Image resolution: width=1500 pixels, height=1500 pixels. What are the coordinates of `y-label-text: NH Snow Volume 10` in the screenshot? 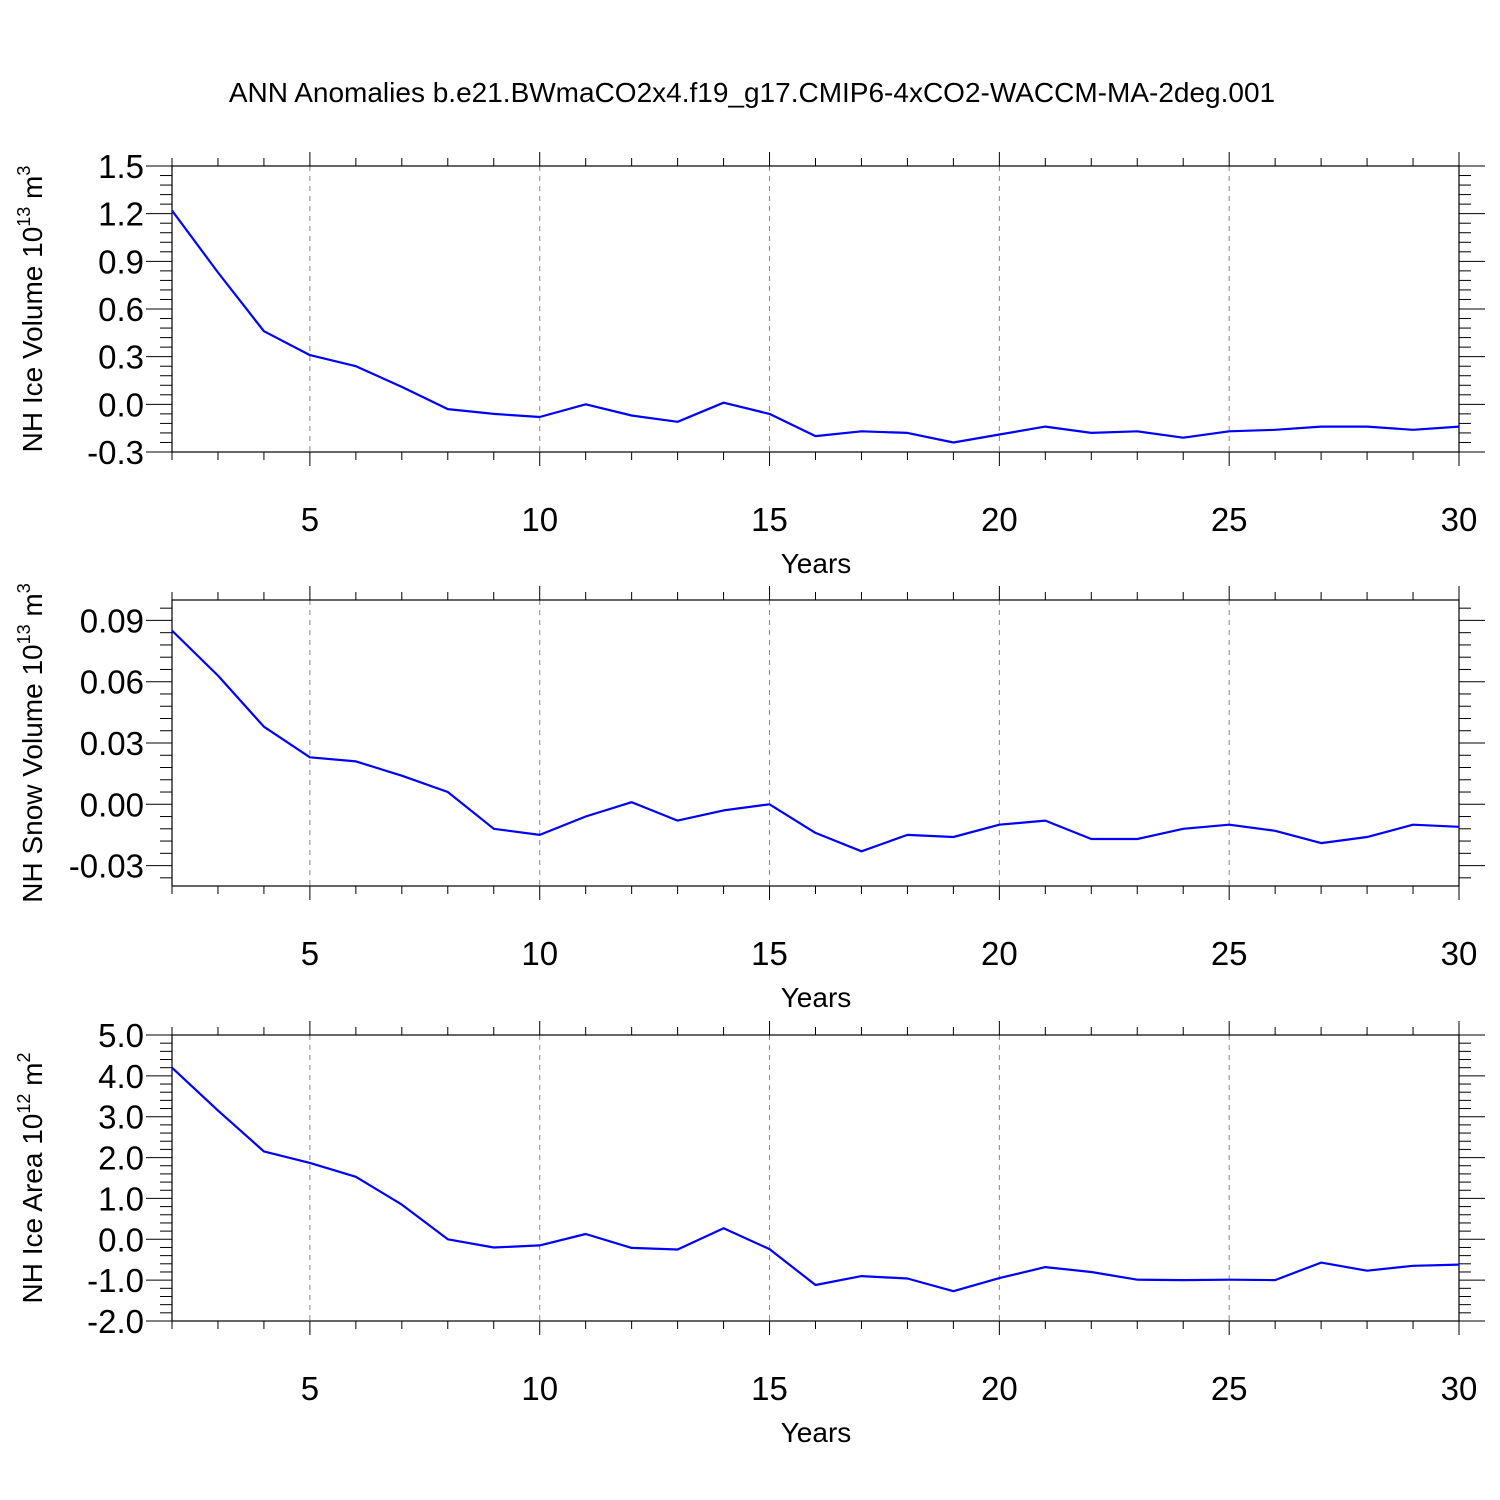 It's located at (32, 773).